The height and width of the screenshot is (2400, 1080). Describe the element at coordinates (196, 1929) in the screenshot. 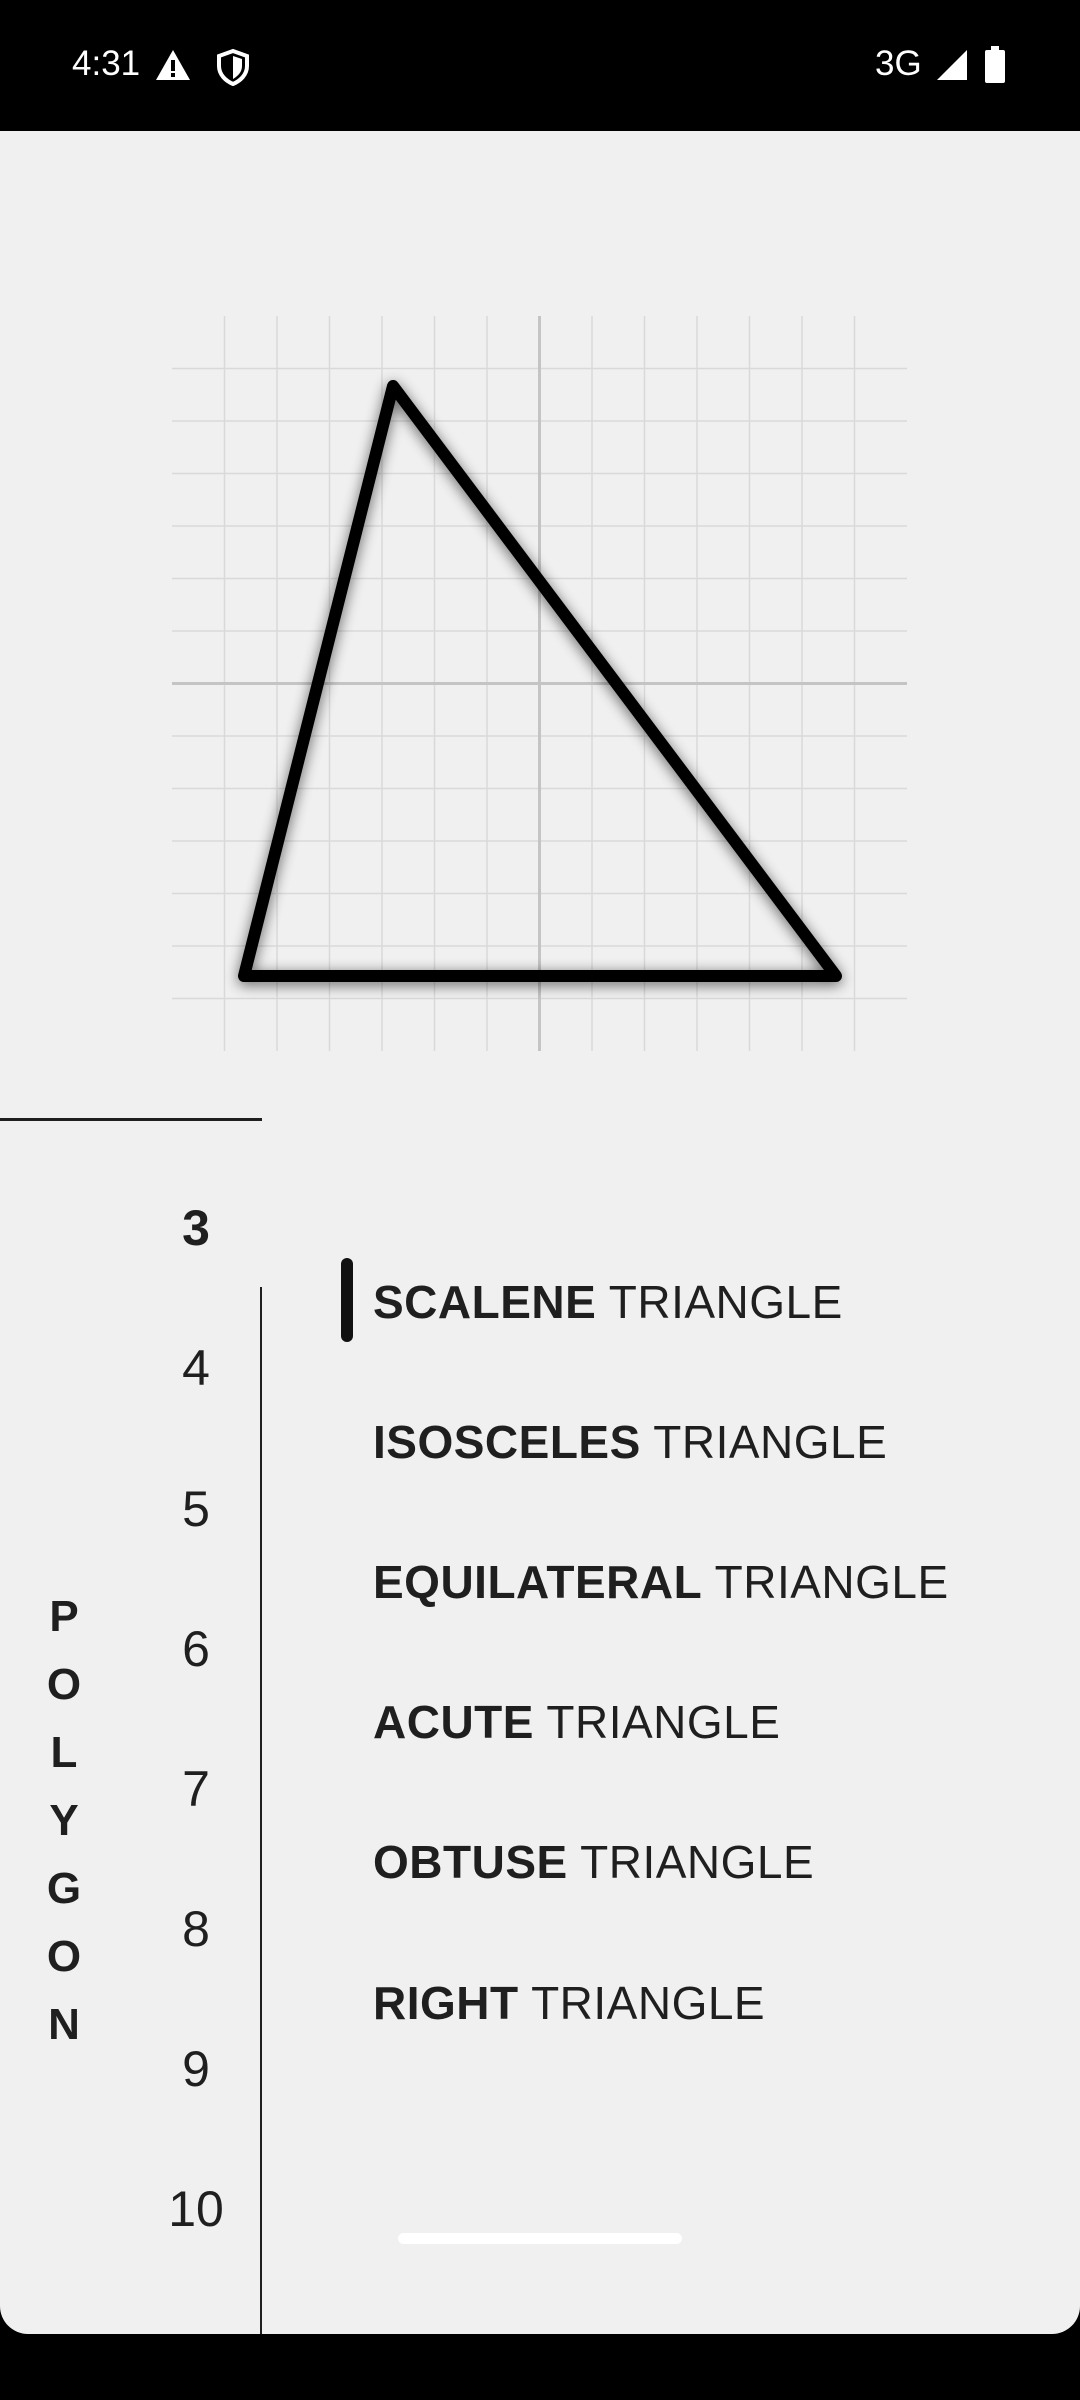

I see `count-item-8: 8` at that location.